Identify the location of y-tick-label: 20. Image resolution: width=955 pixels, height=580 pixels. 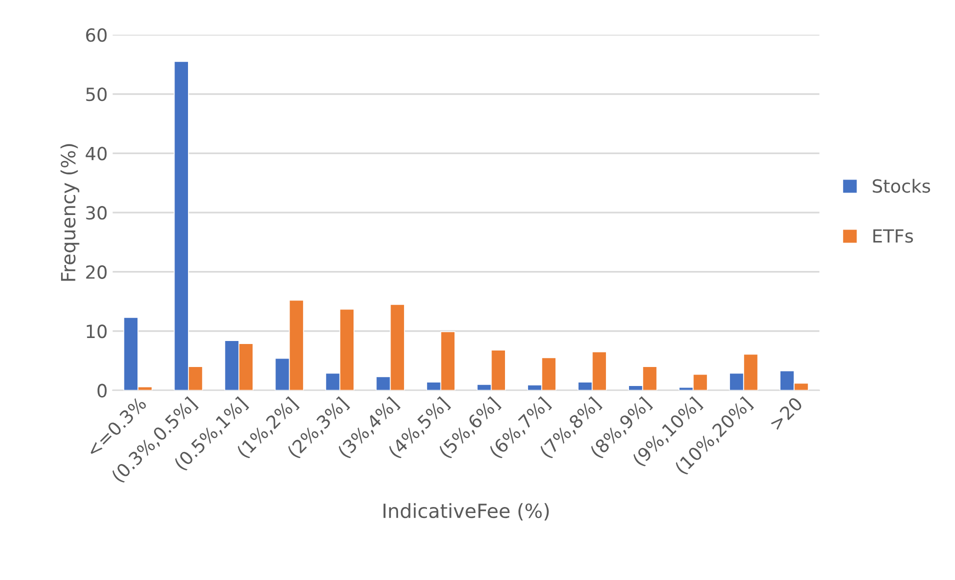
(96, 272).